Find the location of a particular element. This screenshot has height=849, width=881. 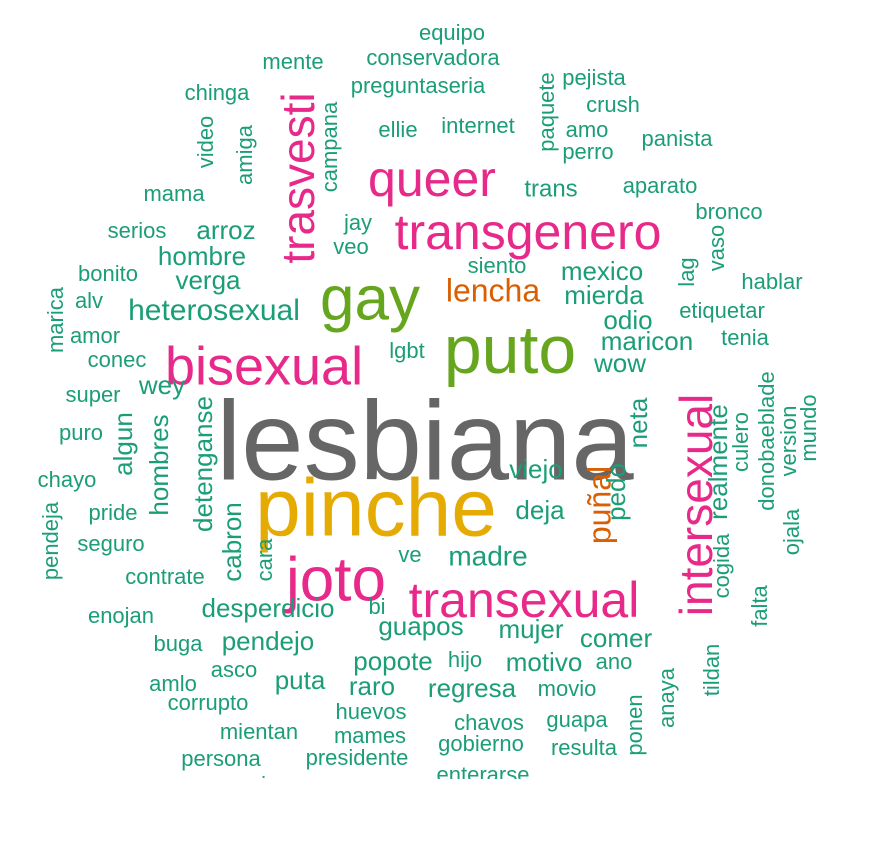

word-83: contrate is located at coordinates (165, 576).